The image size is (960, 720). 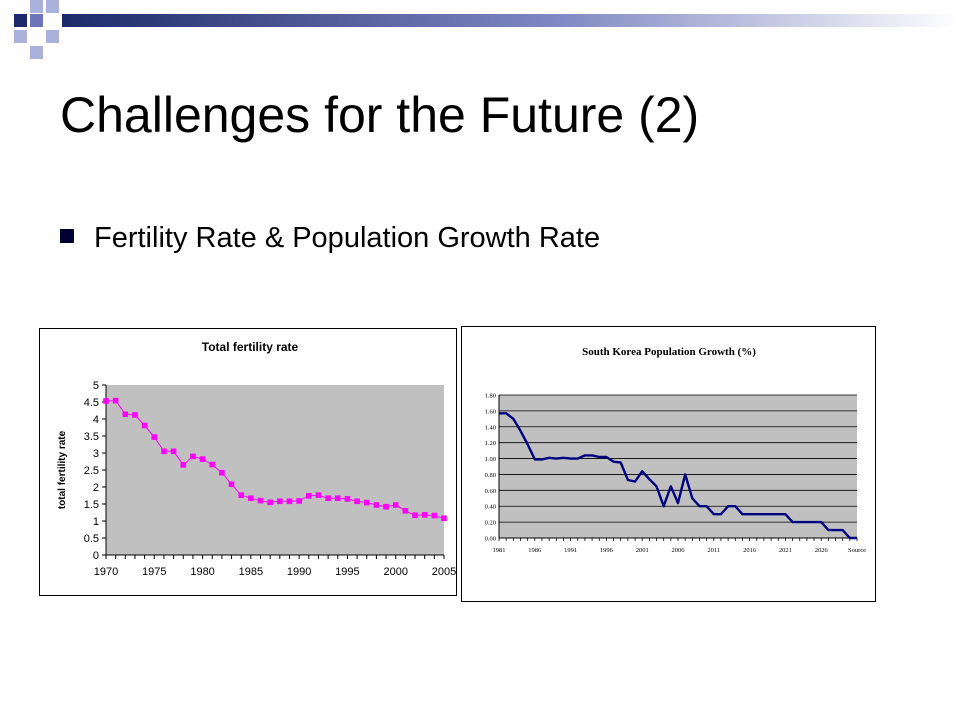 What do you see at coordinates (380, 115) in the screenshot?
I see `slide-title: Challenges for the Future (2)` at bounding box center [380, 115].